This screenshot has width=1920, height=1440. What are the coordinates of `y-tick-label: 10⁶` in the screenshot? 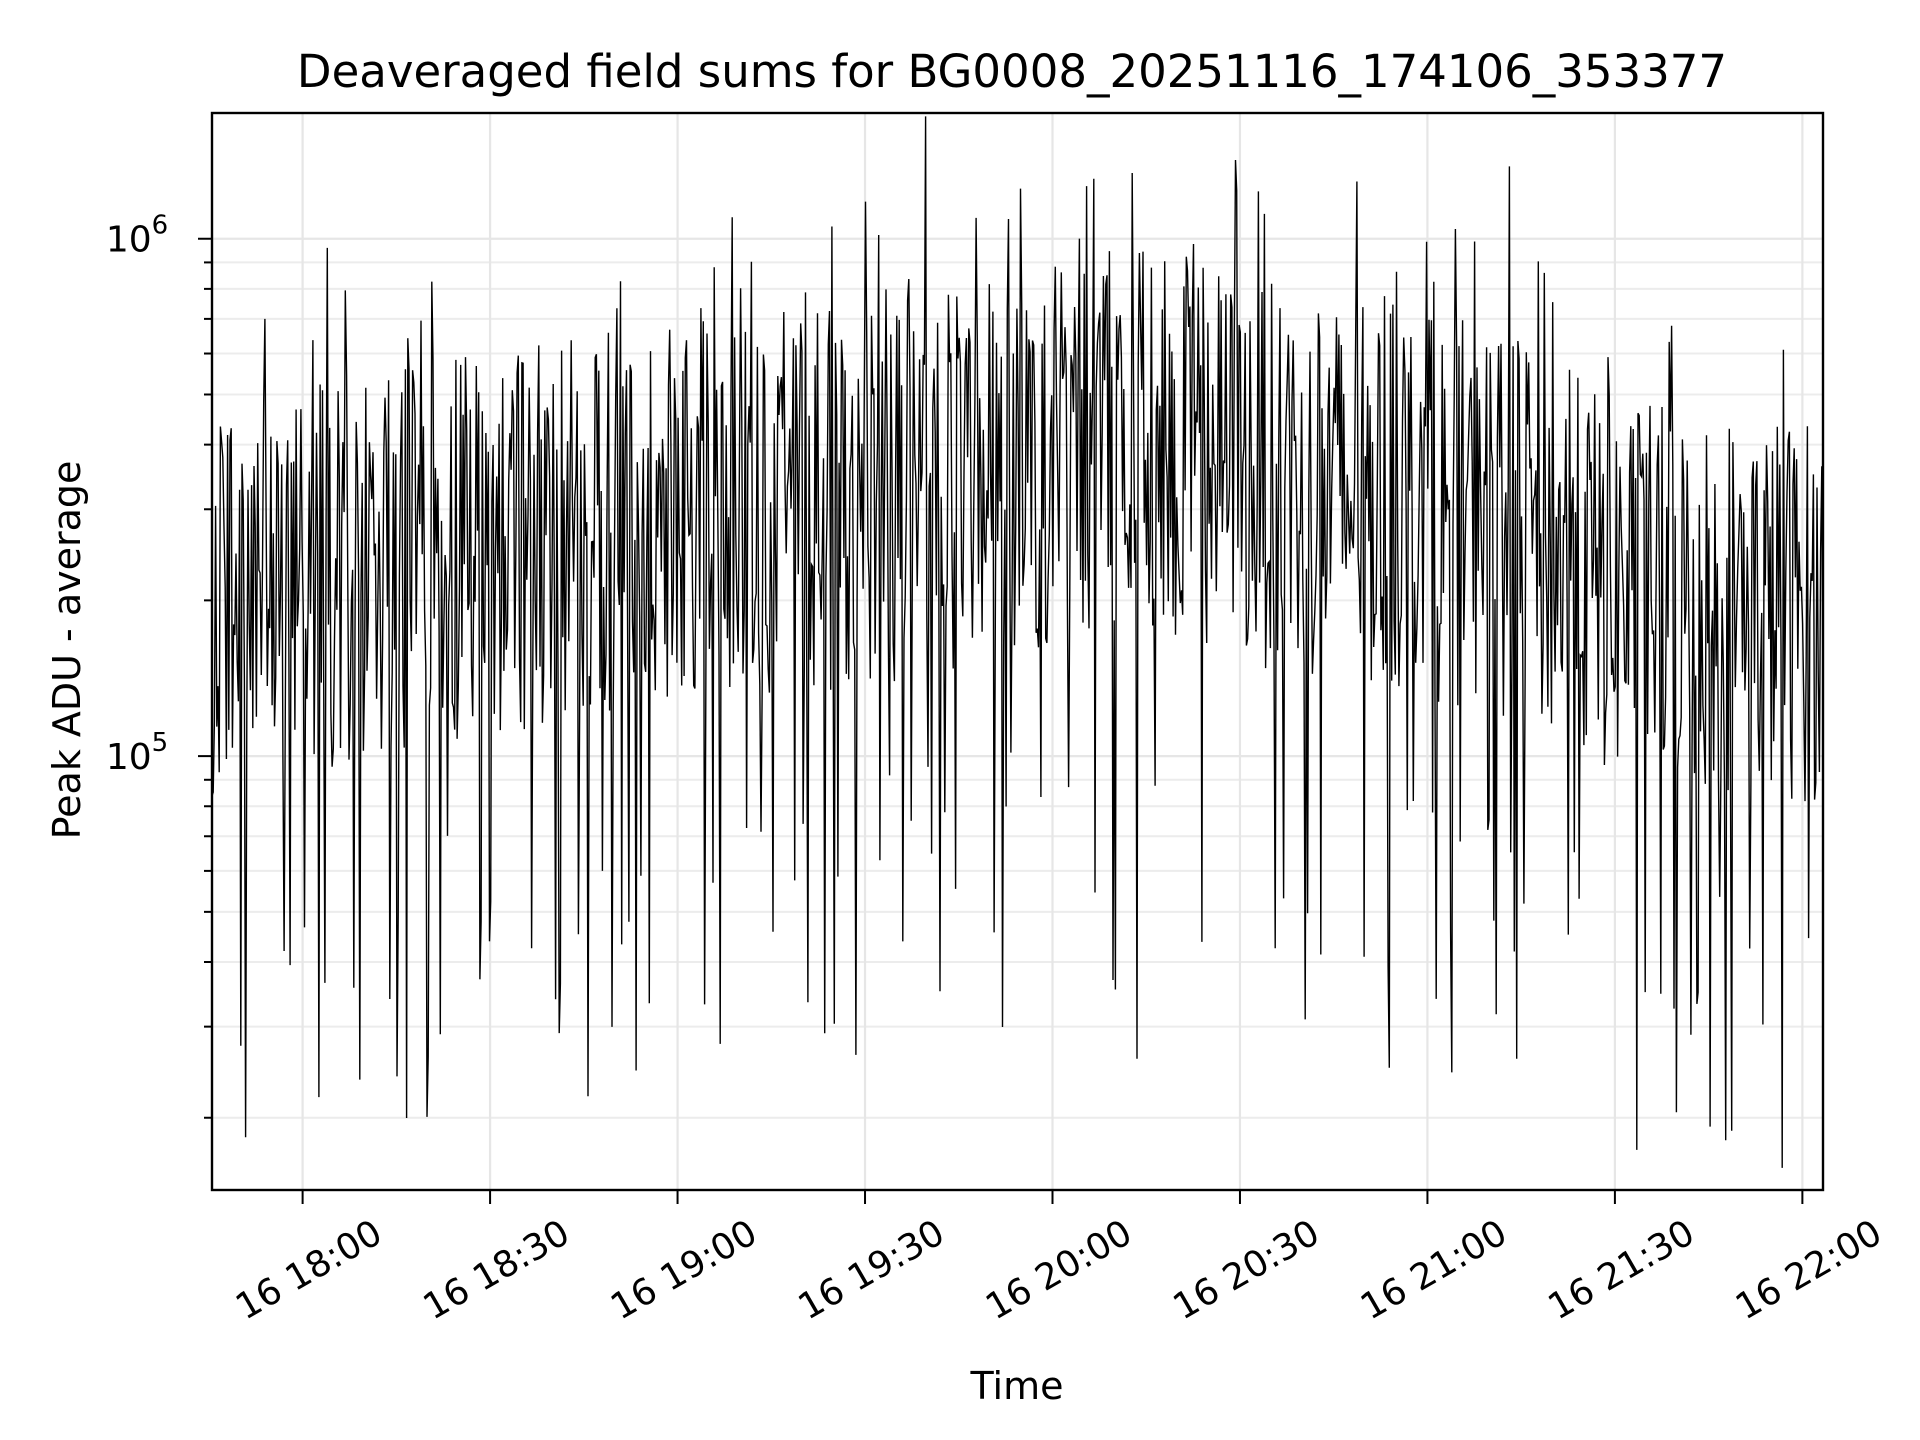 It's located at (137, 236).